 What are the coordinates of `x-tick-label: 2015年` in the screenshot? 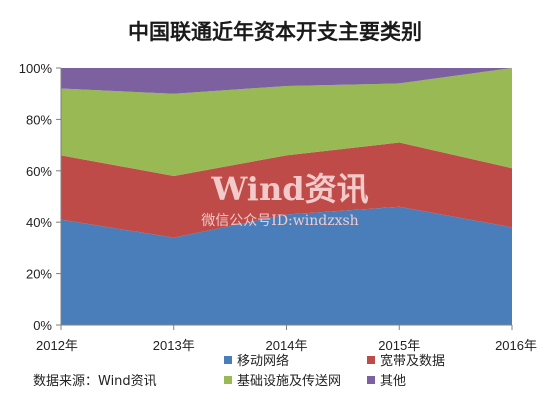 It's located at (399, 345).